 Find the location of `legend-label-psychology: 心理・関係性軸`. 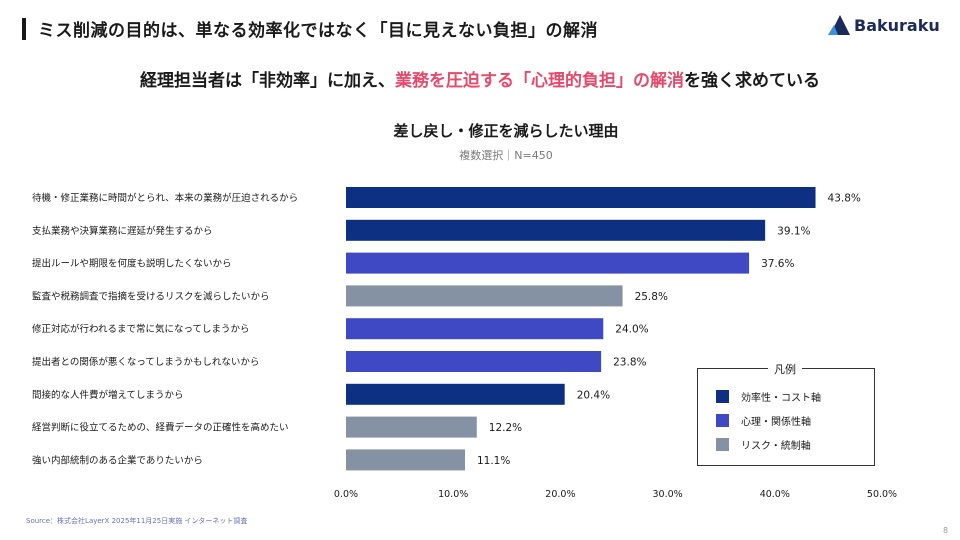

legend-label-psychology: 心理・関係性軸 is located at coordinates (776, 422).